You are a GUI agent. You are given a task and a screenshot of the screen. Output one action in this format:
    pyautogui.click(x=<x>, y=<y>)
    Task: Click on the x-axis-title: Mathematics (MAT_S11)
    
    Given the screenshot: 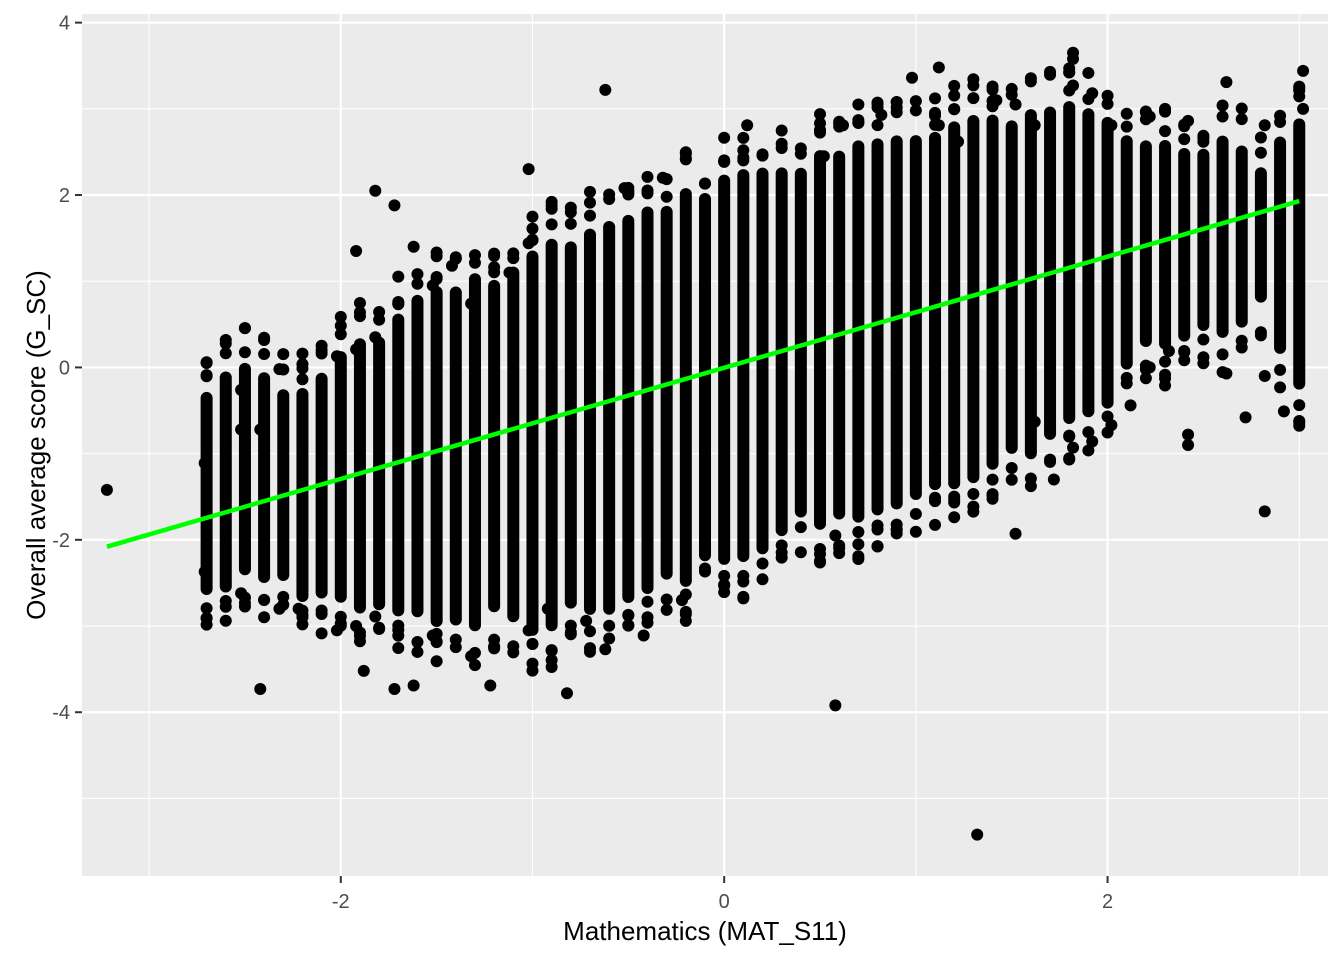 What is the action you would take?
    pyautogui.click(x=705, y=931)
    